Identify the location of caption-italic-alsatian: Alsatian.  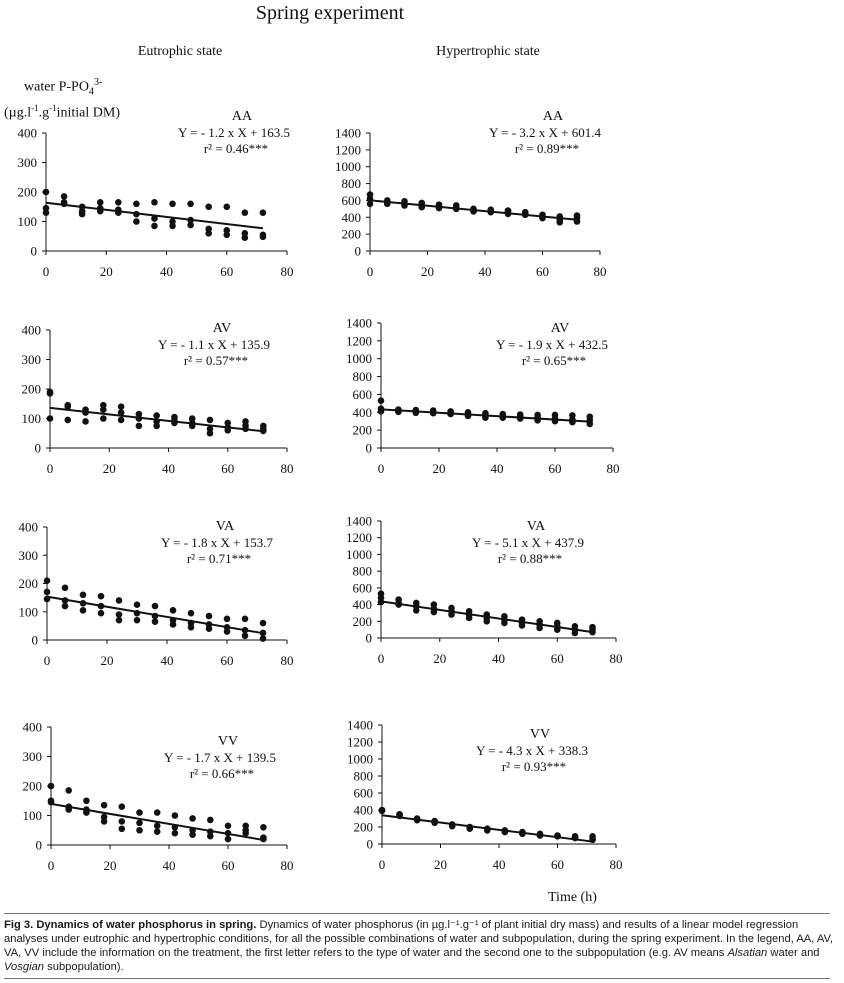
(747, 953).